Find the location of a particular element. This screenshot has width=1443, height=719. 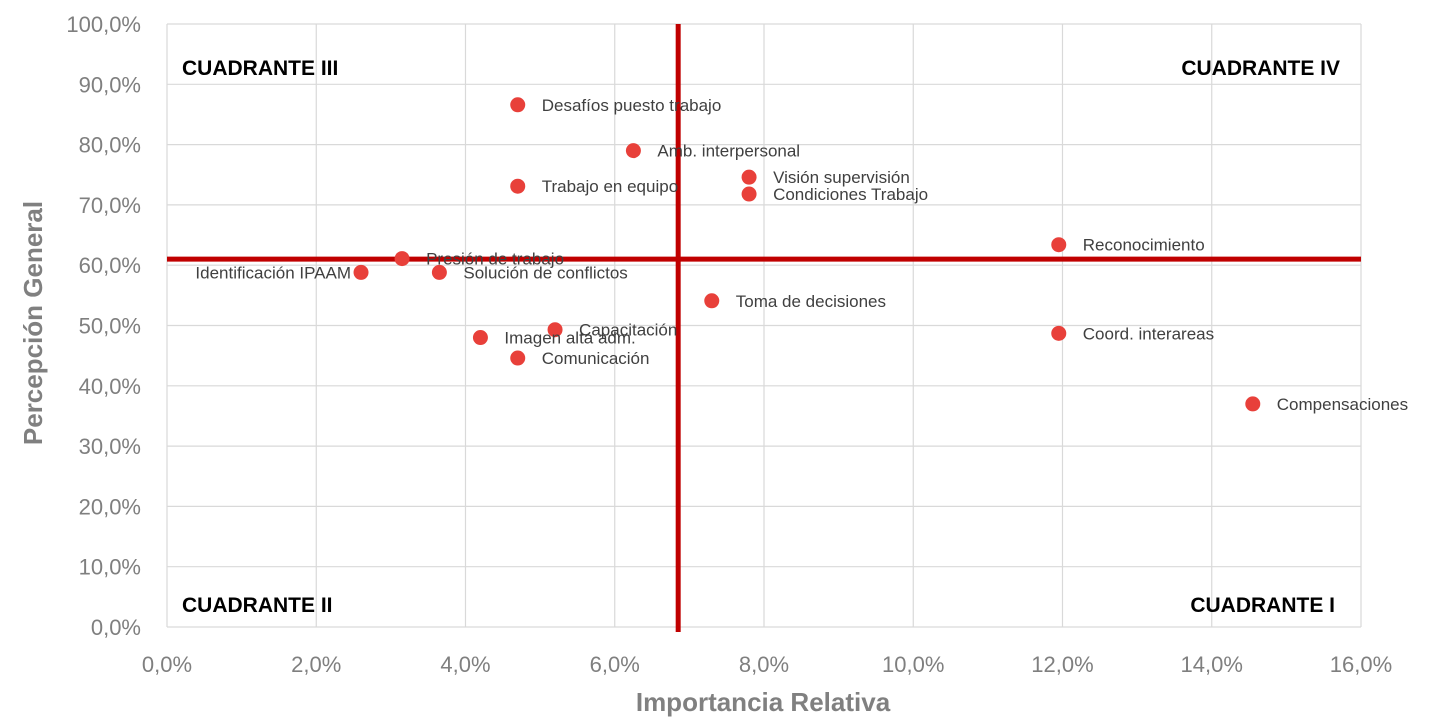

y-tick-label: 80,0% is located at coordinates (110, 145).